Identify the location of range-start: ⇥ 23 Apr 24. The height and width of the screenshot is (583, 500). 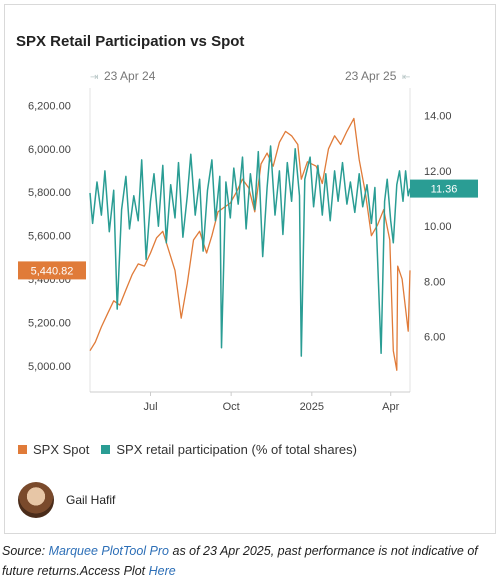
(123, 76).